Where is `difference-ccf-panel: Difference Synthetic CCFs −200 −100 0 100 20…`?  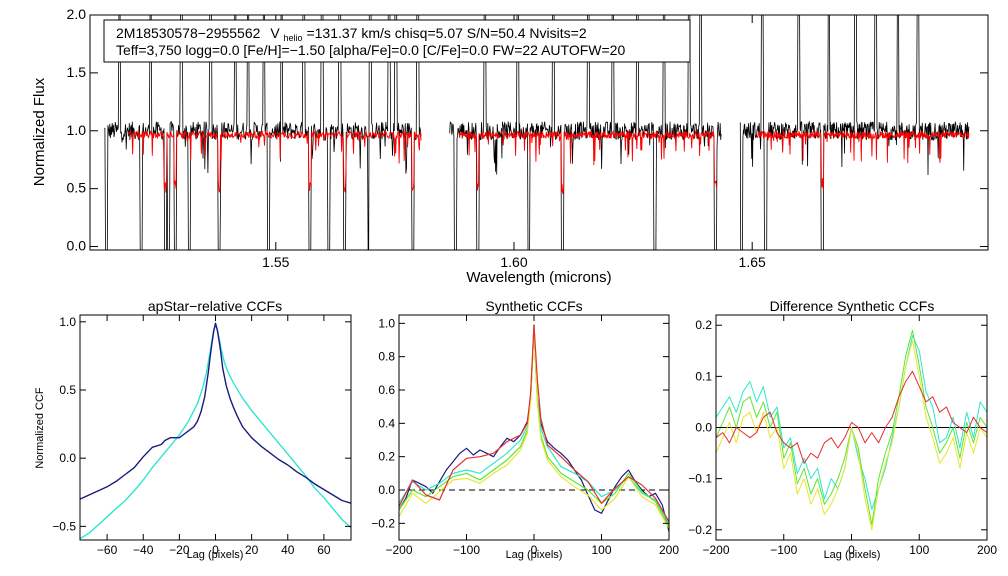
difference-ccf-panel: Difference Synthetic CCFs −200 −100 0 100 20… is located at coordinates (842, 429).